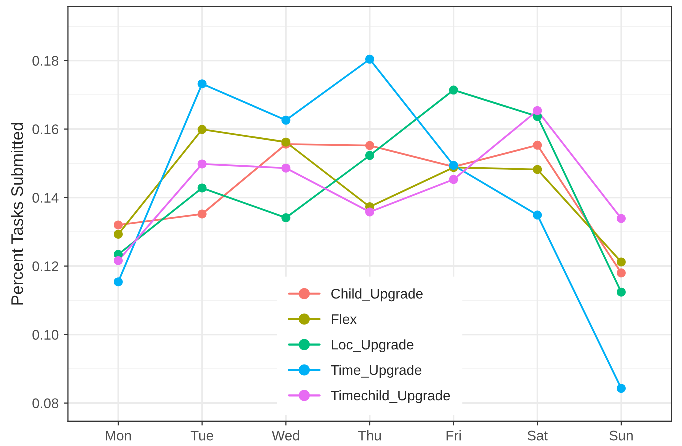 Image resolution: width=682 pixels, height=446 pixels. Describe the element at coordinates (45, 403) in the screenshot. I see `y-tick-label: 0.08` at that location.